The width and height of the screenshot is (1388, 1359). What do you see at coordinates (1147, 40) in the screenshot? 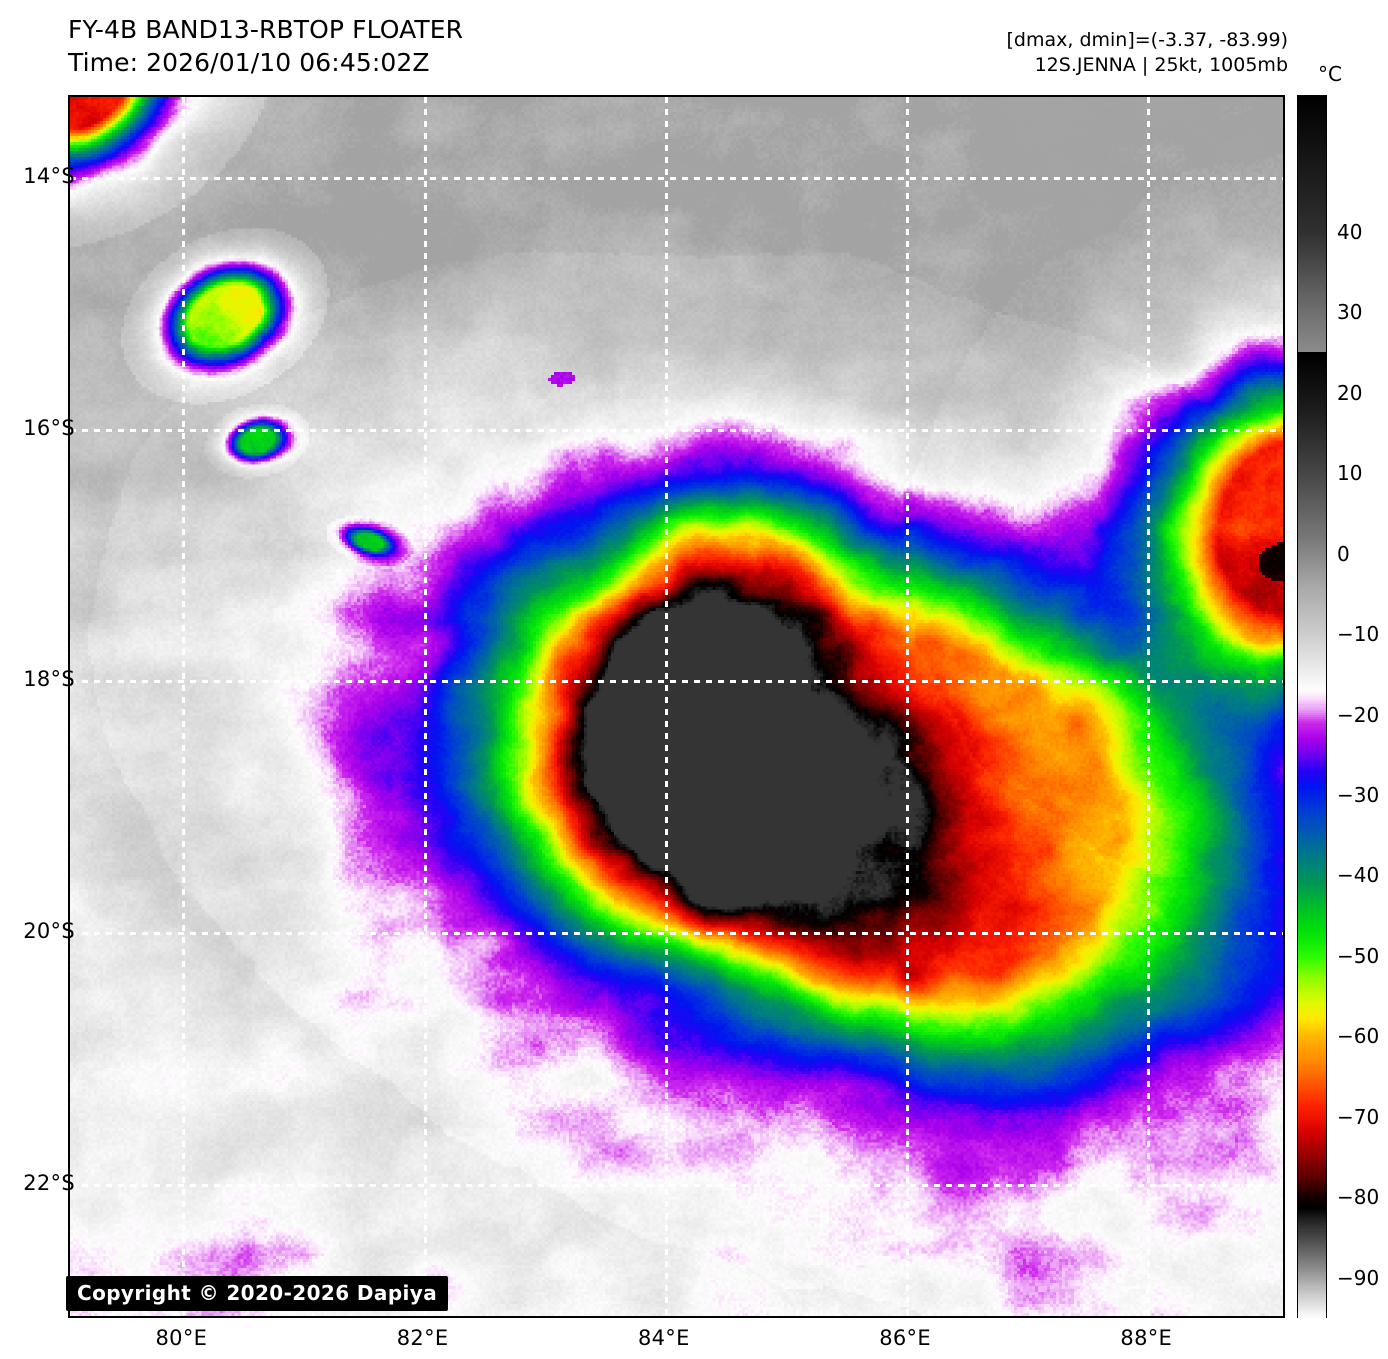
I see `dmax-dmin-readout: [dmax, dmin]=(-3.37, -83.99)` at bounding box center [1147, 40].